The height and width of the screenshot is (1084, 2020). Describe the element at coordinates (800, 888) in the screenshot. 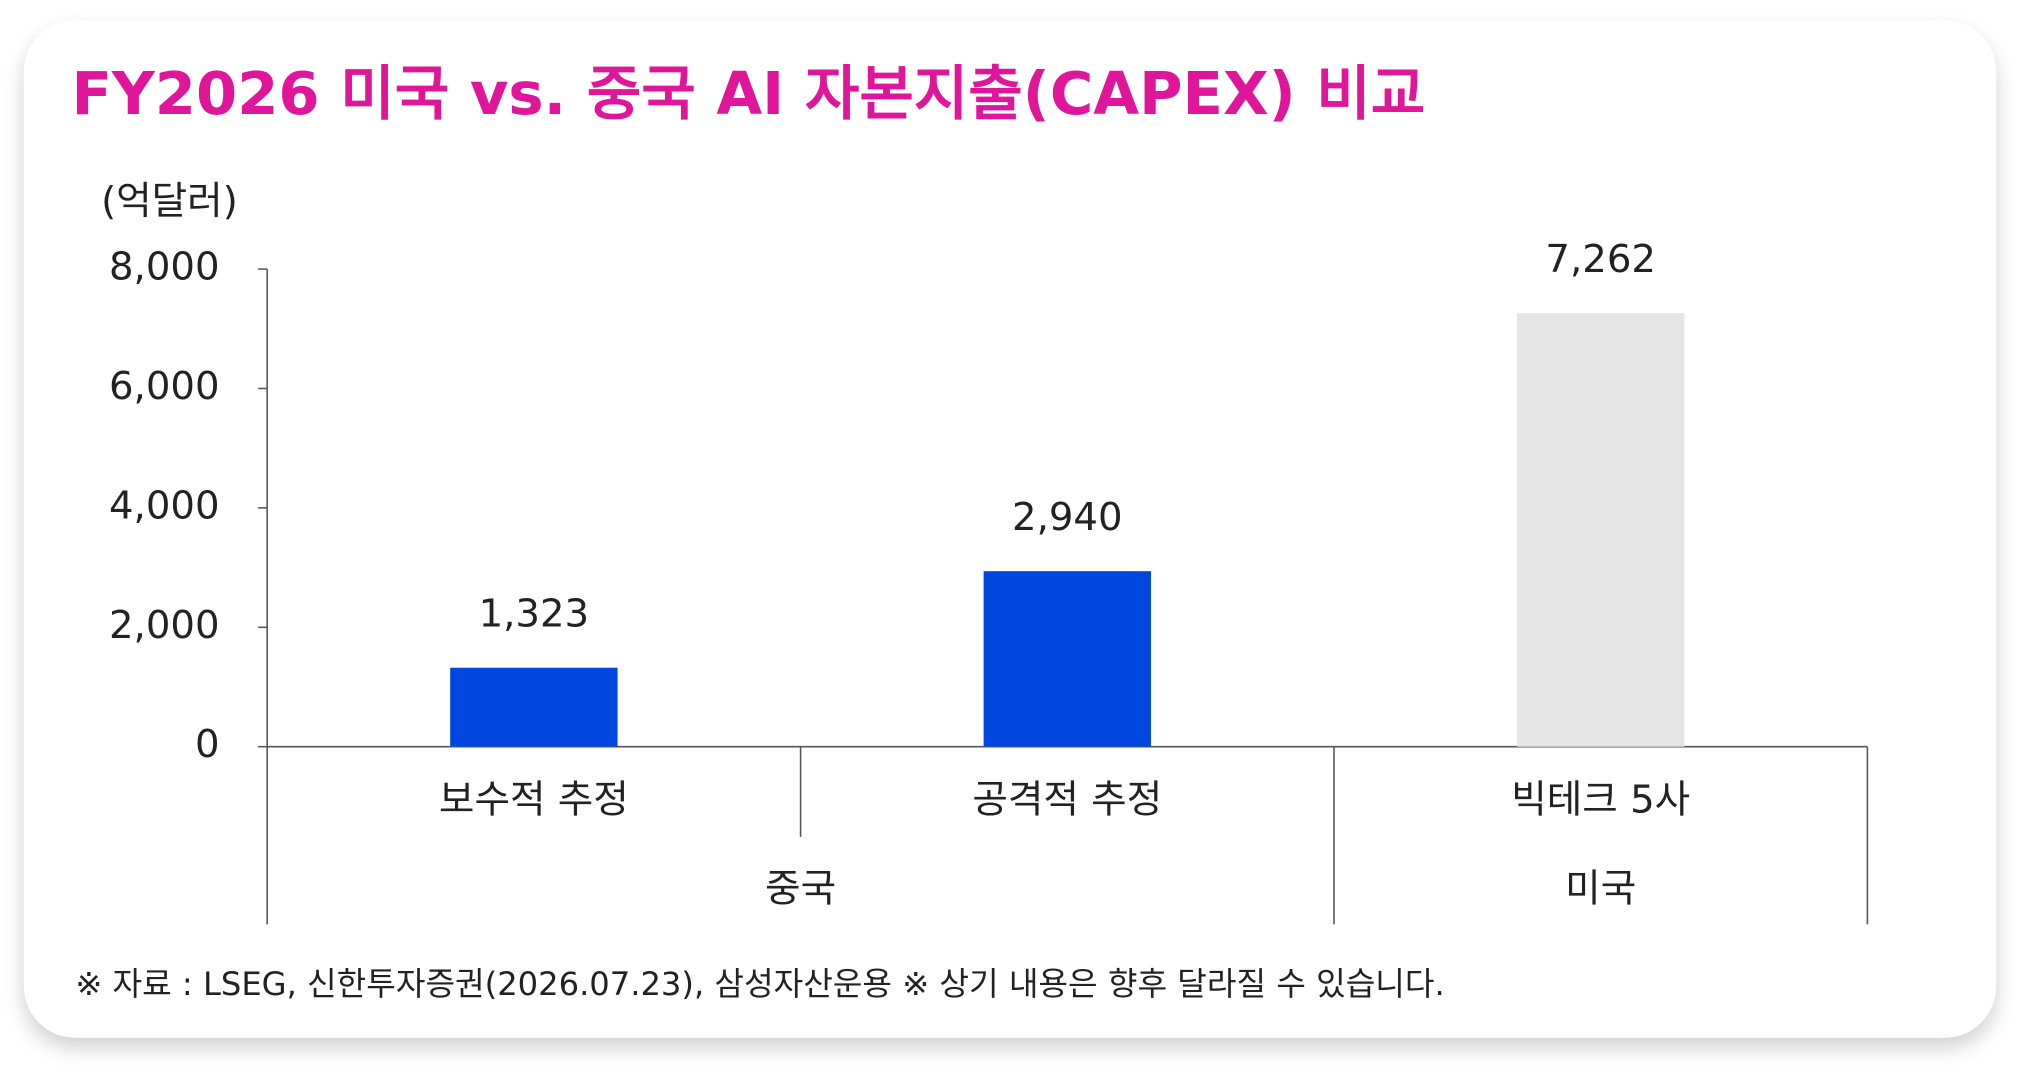

I see `group-label: 중국` at that location.